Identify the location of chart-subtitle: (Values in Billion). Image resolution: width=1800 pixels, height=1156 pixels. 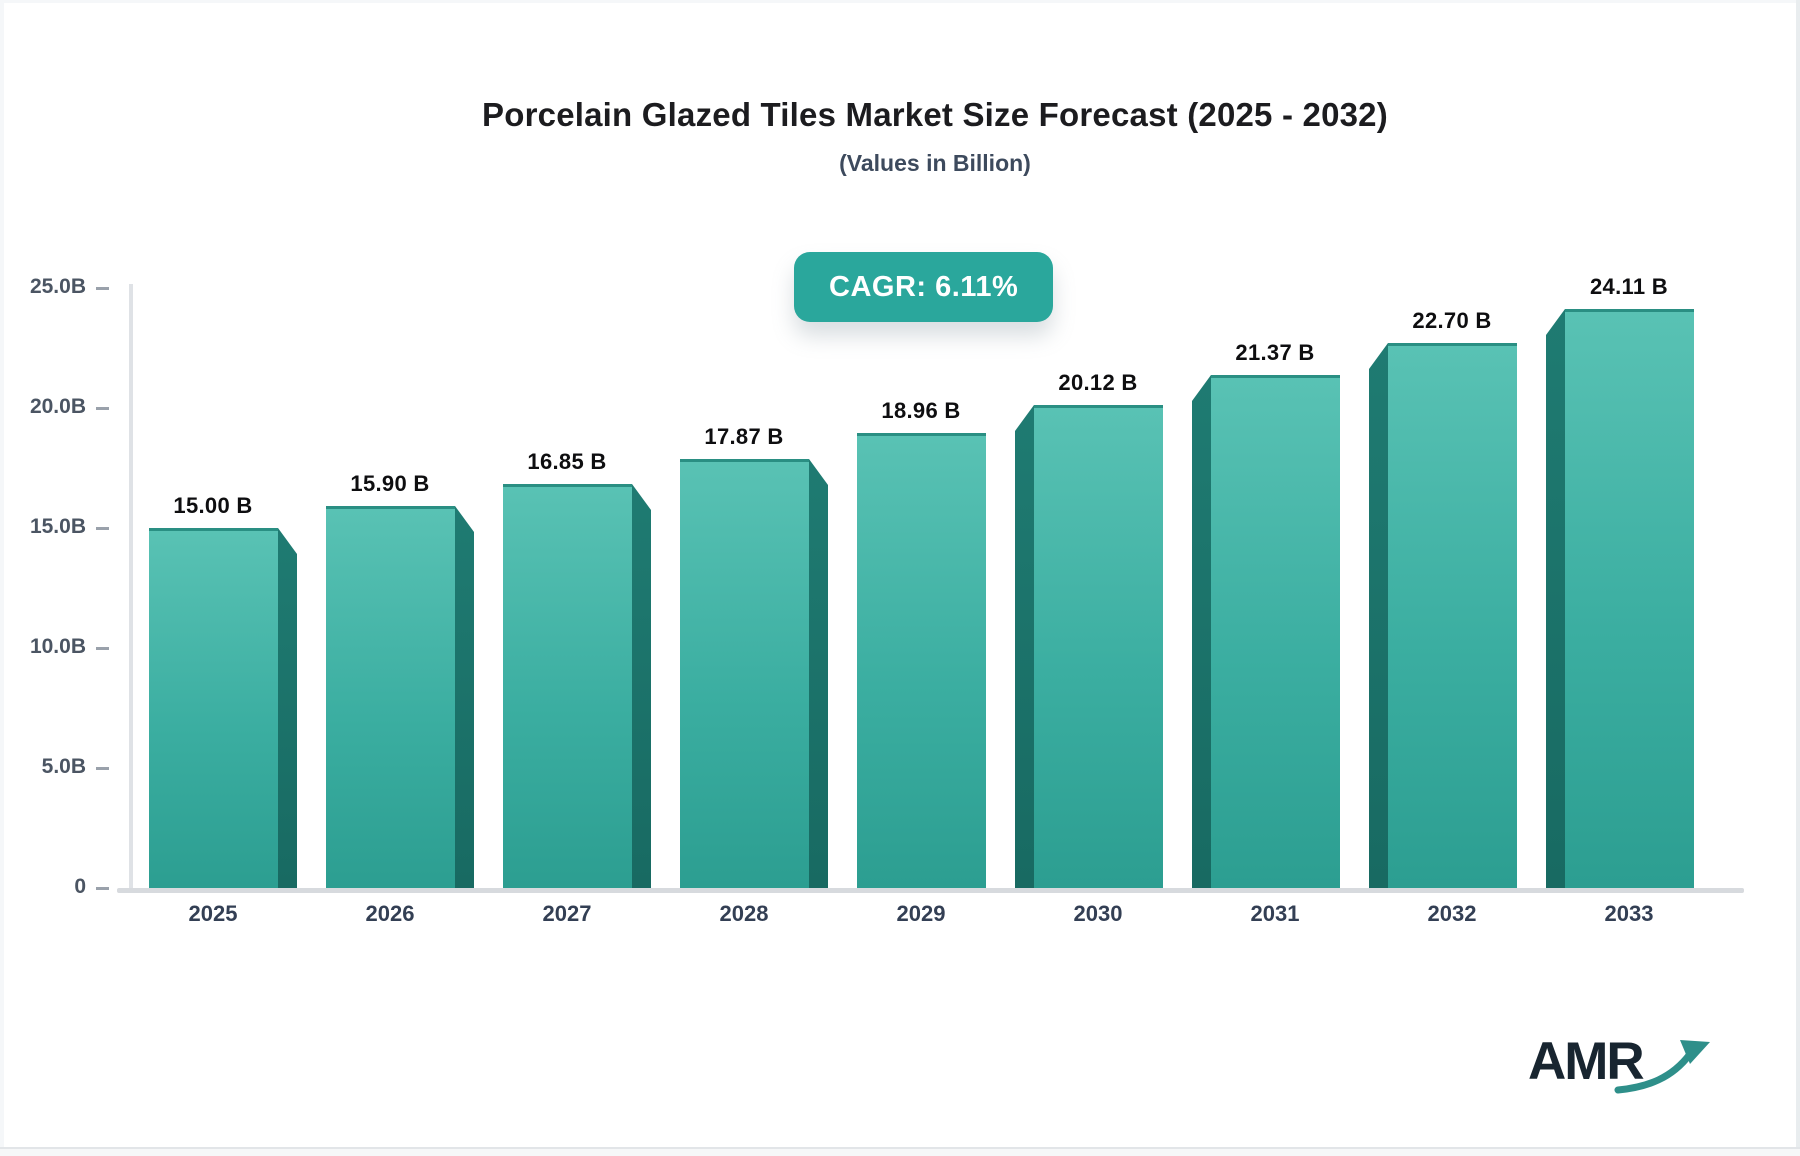
(935, 163).